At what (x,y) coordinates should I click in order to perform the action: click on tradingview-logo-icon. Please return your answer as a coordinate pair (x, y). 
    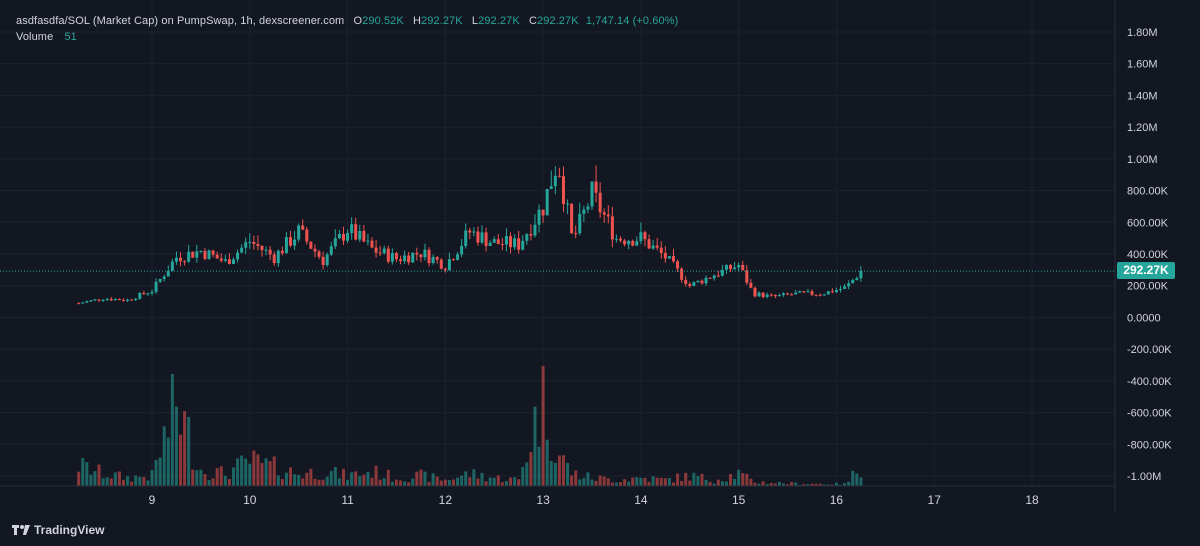
    Looking at the image, I should click on (21, 530).